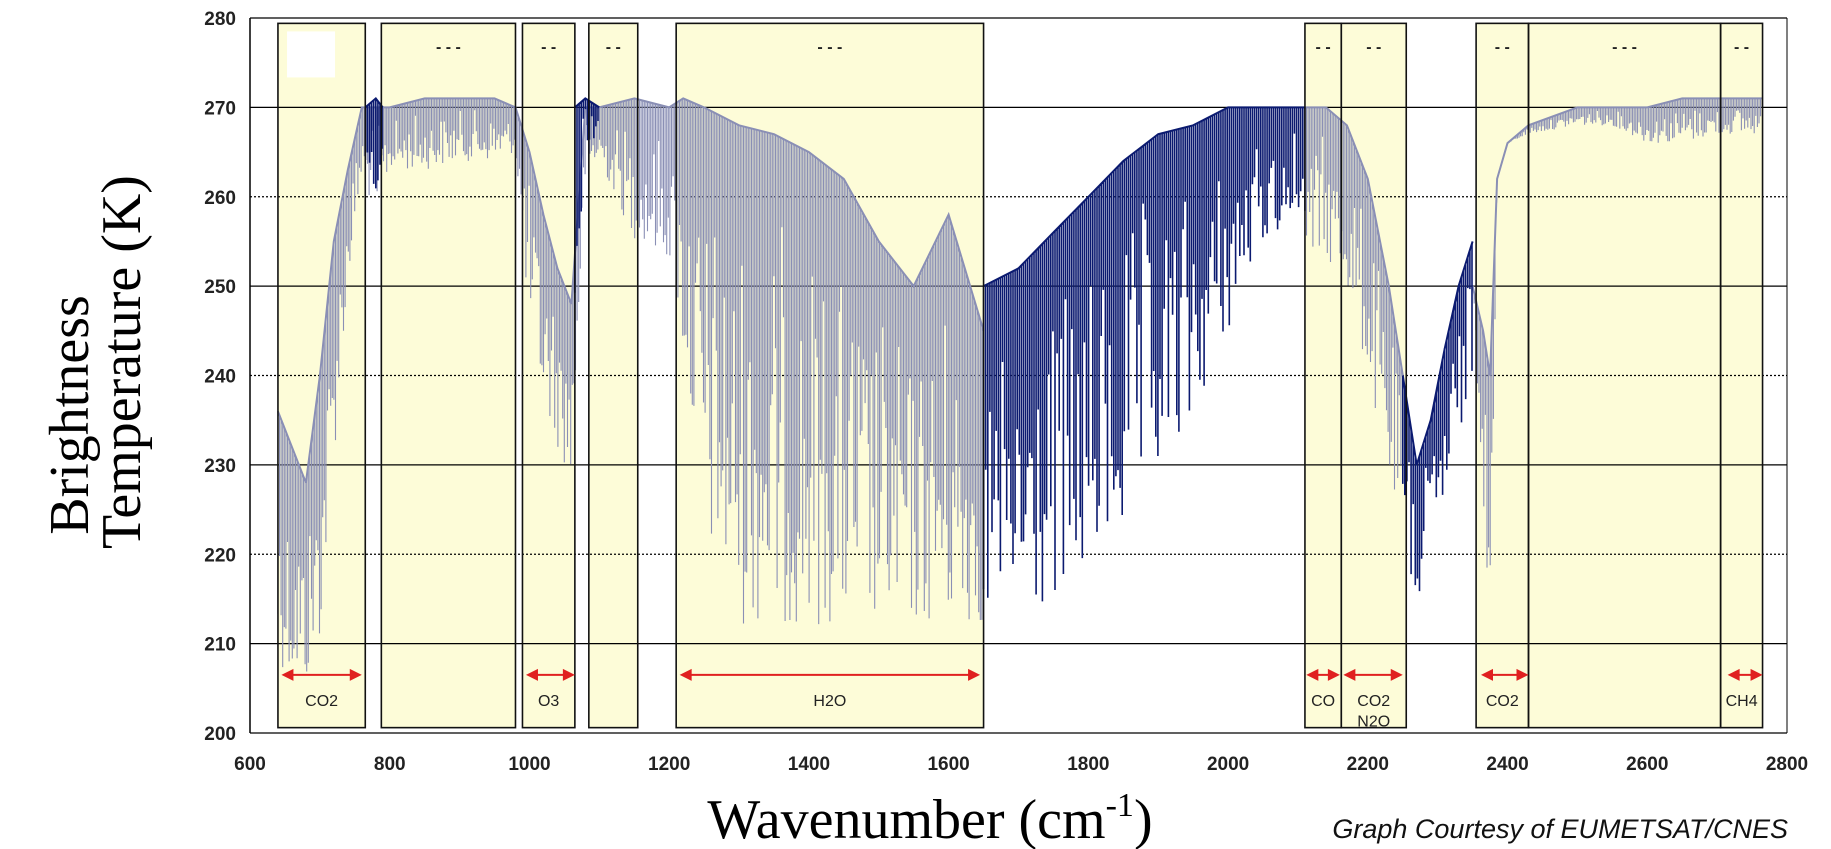 Image resolution: width=1831 pixels, height=849 pixels. I want to click on y-axis-title-line1: Brightness, so click(70, 415).